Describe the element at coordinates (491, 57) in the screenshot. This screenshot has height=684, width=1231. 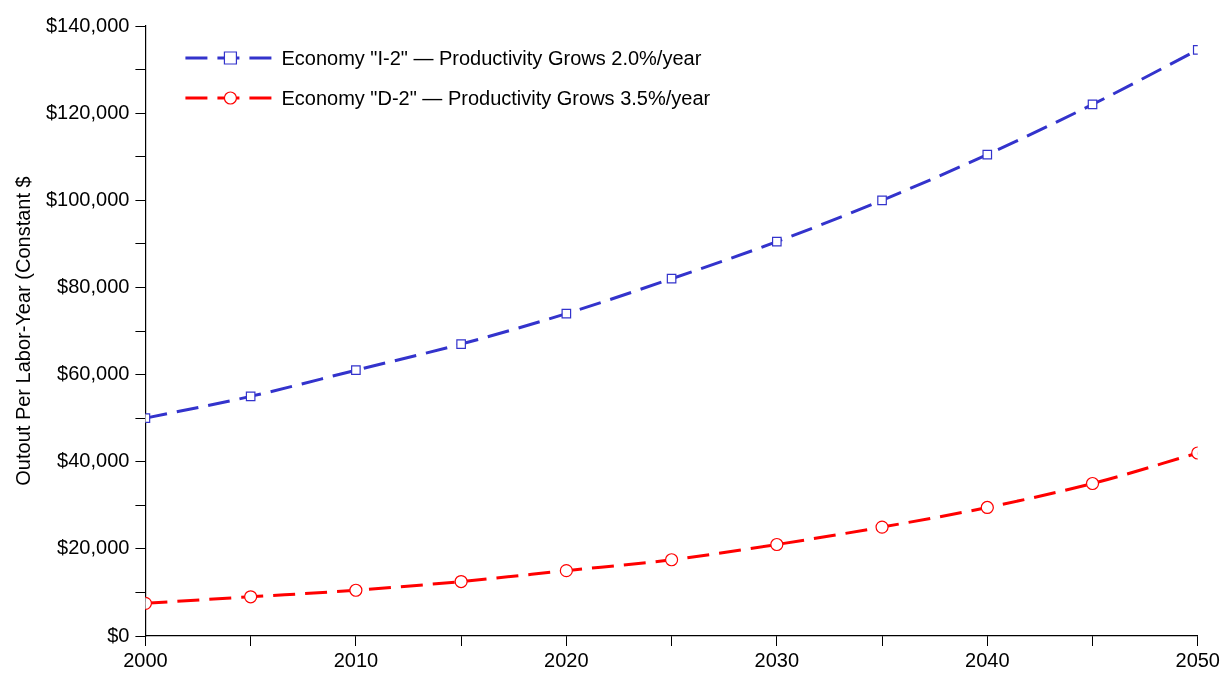
I see `legend-label: Economy "I-2" — Productivity Grows 2.0%/year` at that location.